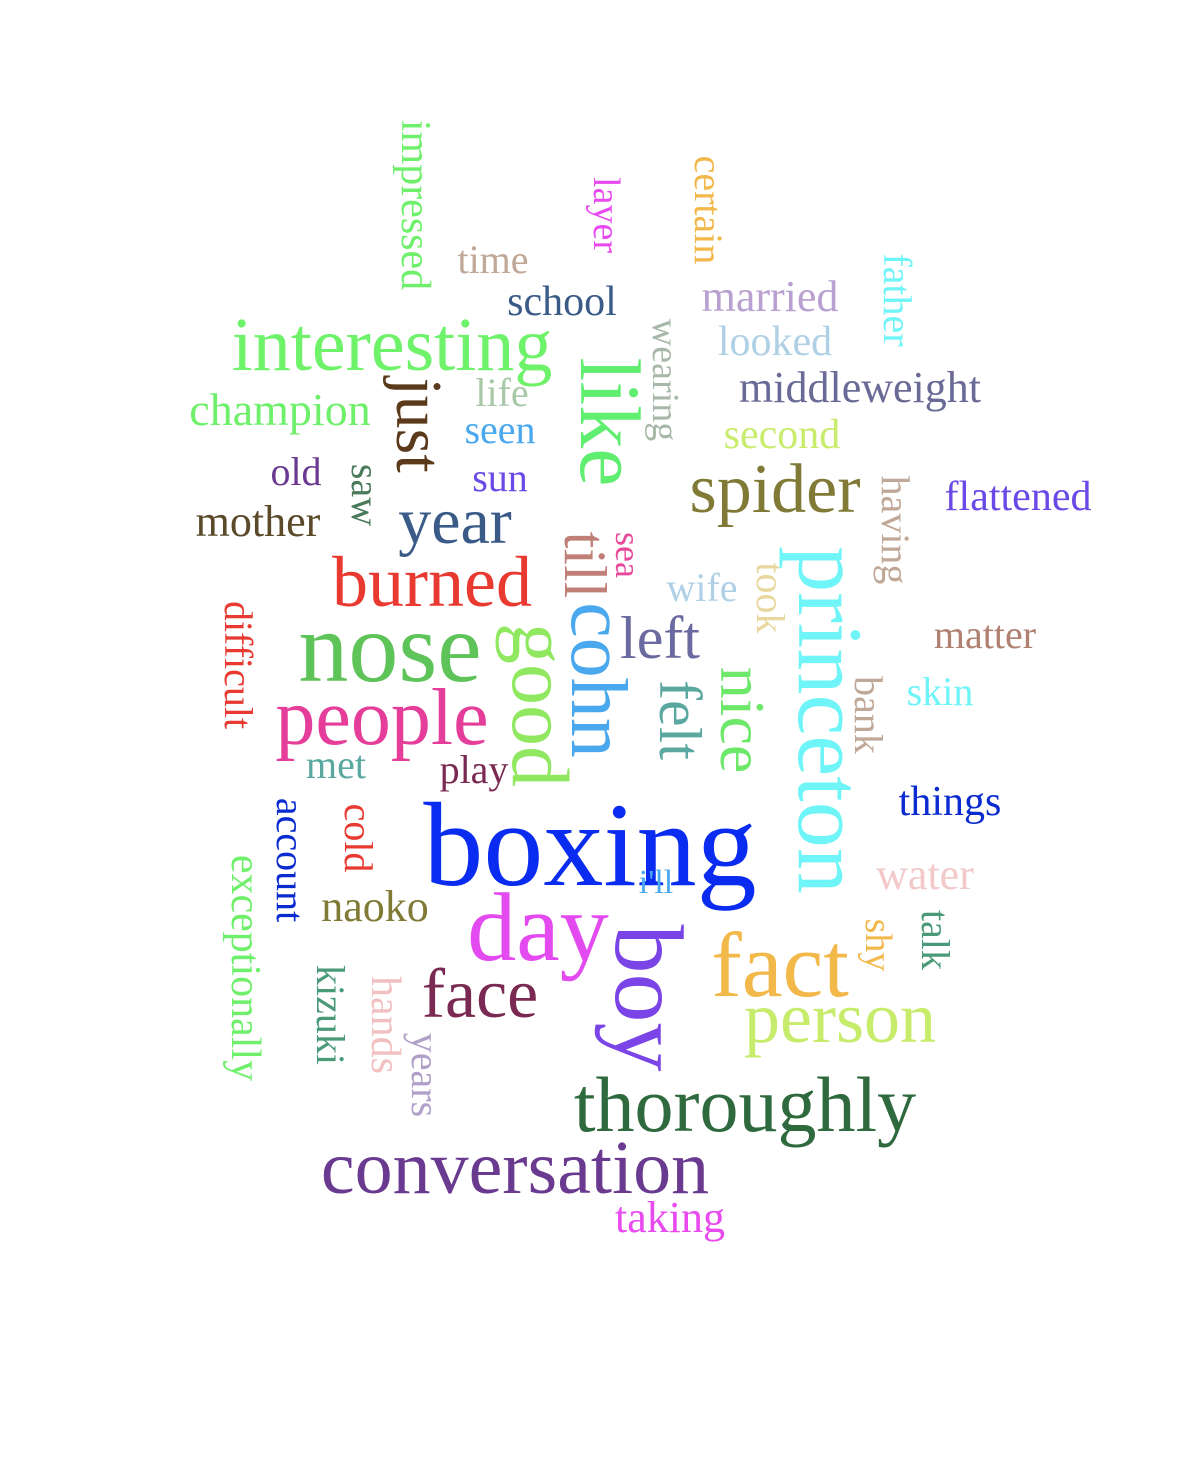 The width and height of the screenshot is (1184, 1458). What do you see at coordinates (425, 1075) in the screenshot?
I see `word-years: years` at bounding box center [425, 1075].